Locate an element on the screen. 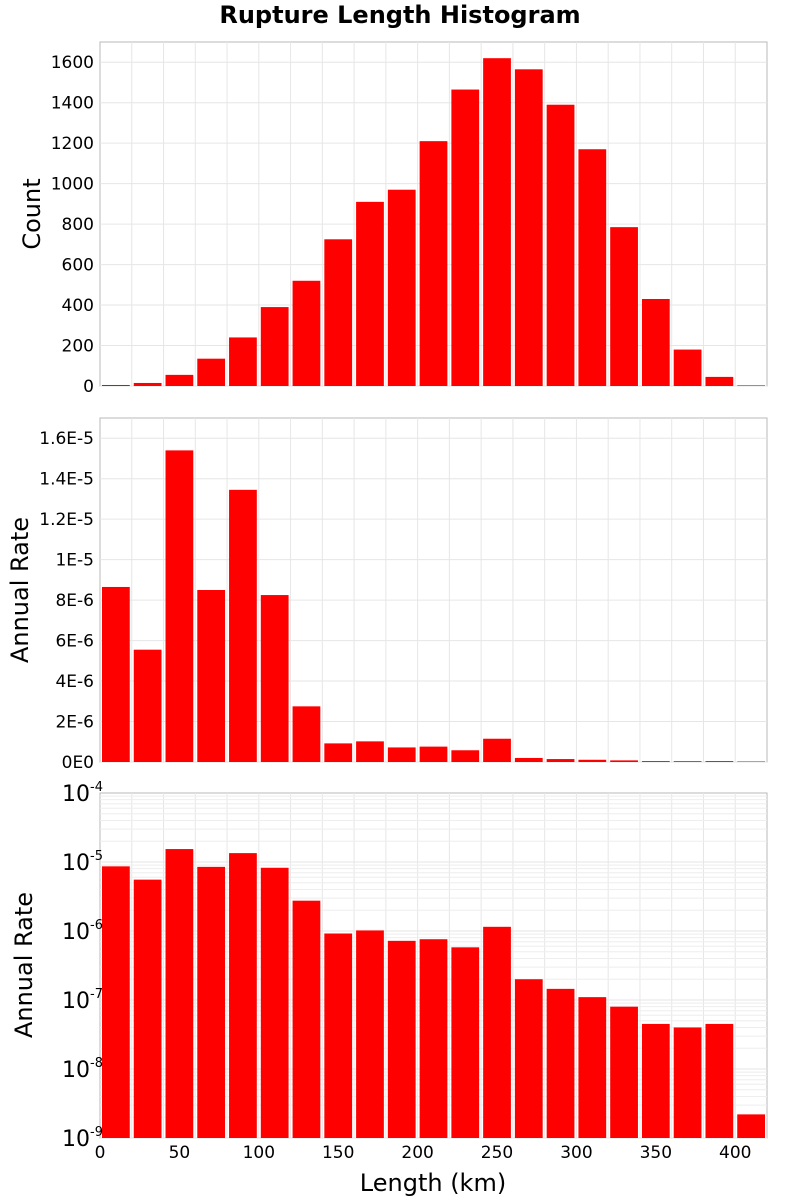 Image resolution: width=800 pixels, height=1200 pixels. x-tick-label: 250 is located at coordinates (497, 1153).